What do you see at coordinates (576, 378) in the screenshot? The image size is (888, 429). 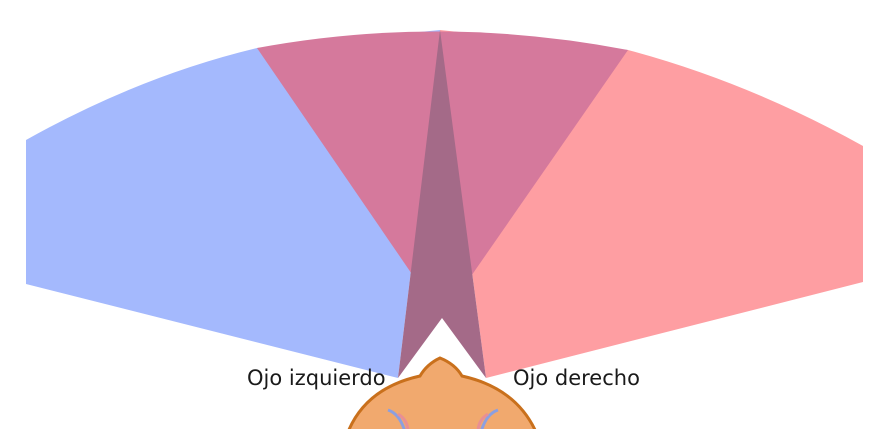 I see `right-eye-label: Ojo derecho` at bounding box center [576, 378].